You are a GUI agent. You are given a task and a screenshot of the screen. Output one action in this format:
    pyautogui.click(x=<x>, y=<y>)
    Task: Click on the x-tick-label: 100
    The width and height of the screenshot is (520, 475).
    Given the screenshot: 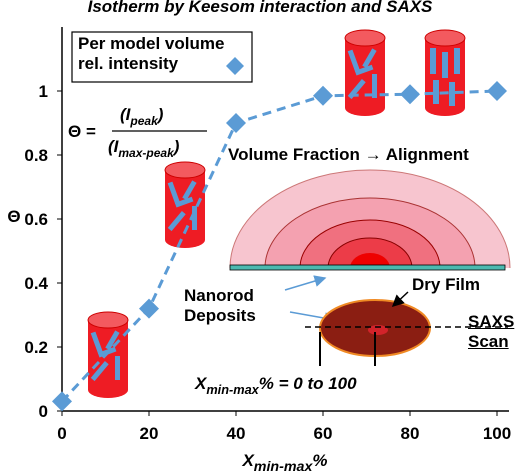 What is the action you would take?
    pyautogui.click(x=497, y=433)
    